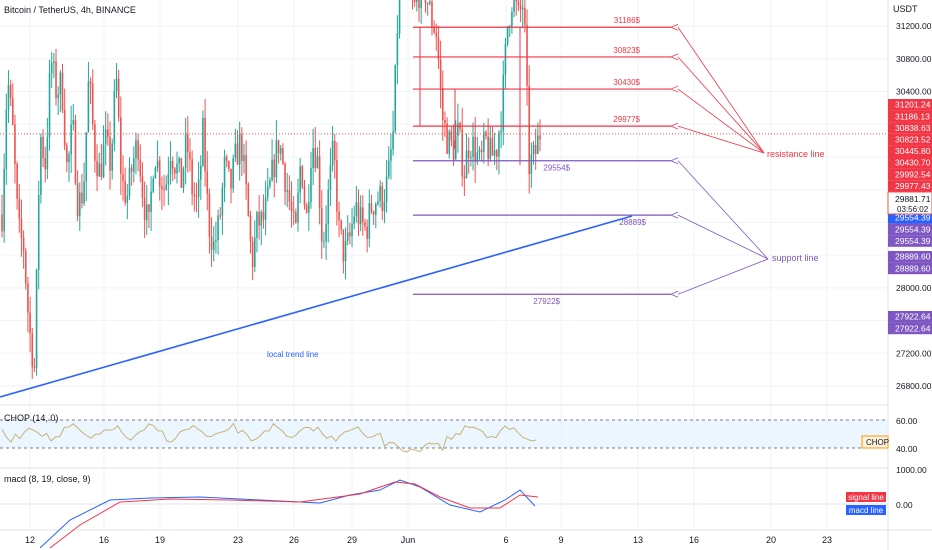  What do you see at coordinates (907, 449) in the screenshot?
I see `chop-axis-40: 40.00` at bounding box center [907, 449].